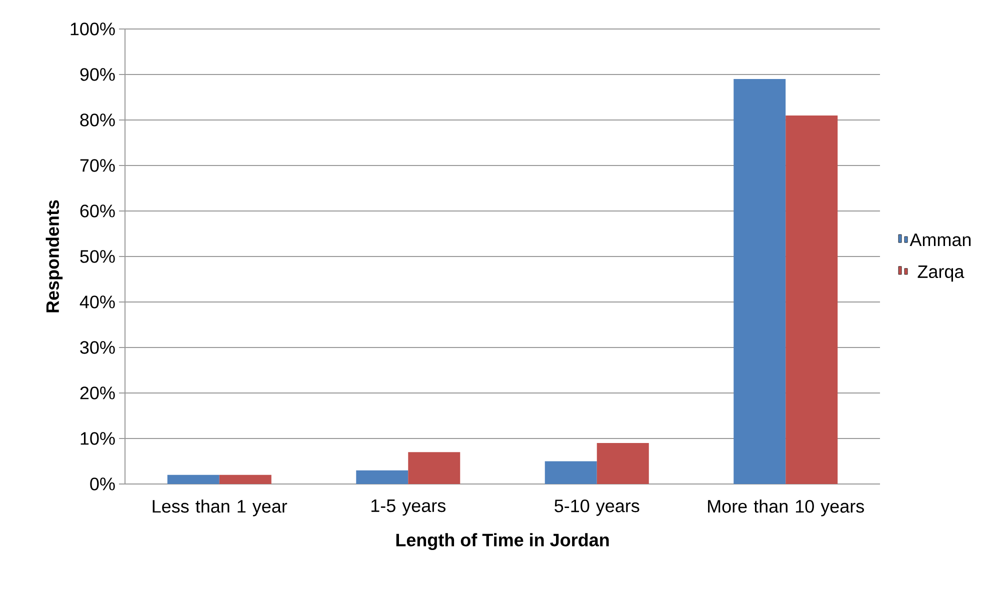 The width and height of the screenshot is (995, 604). Describe the element at coordinates (97, 74) in the screenshot. I see `y-tick-label: 90%` at that location.